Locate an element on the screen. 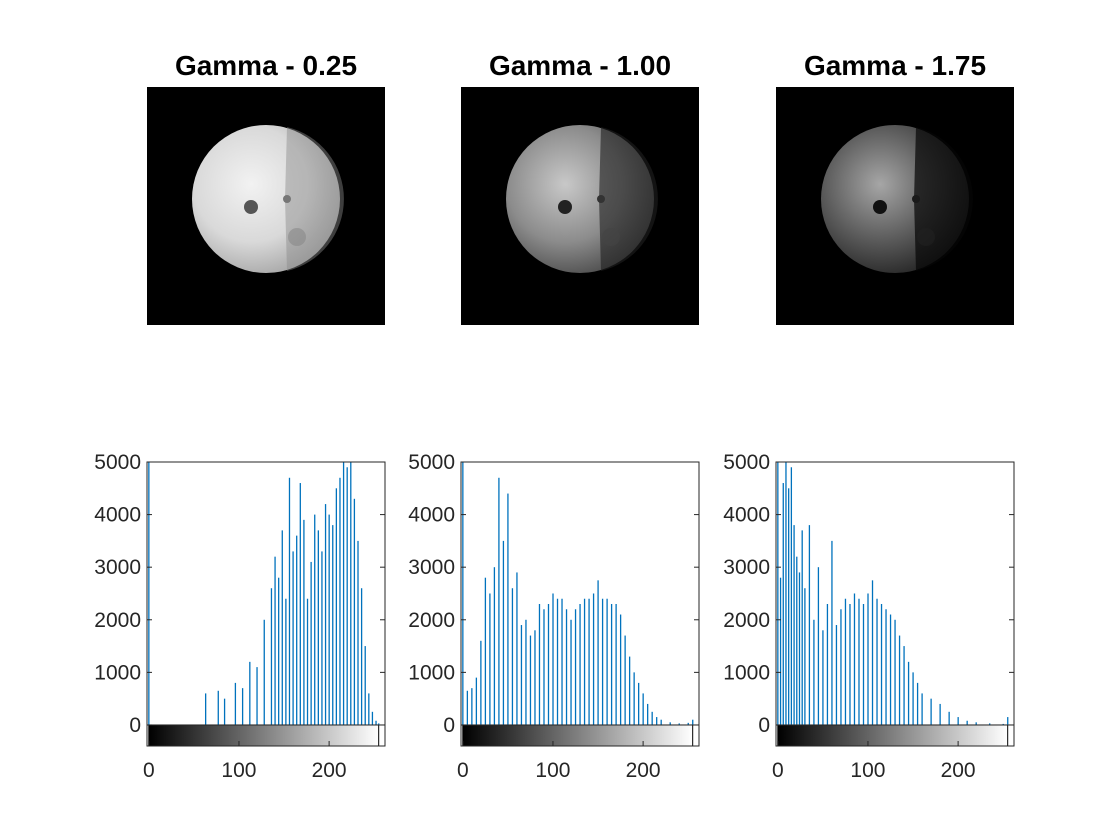 Image resolution: width=1120 pixels, height=840 pixels. x-tick-label: 200 is located at coordinates (329, 770).